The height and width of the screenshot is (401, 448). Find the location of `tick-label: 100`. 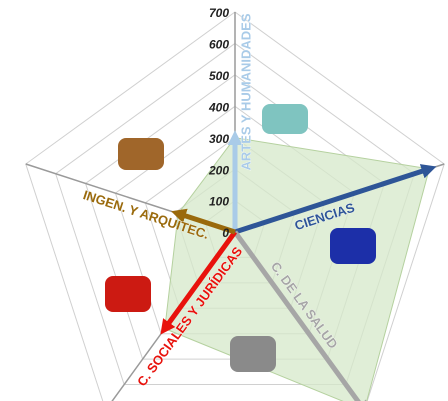

tick-label: 100 is located at coordinates (219, 202).